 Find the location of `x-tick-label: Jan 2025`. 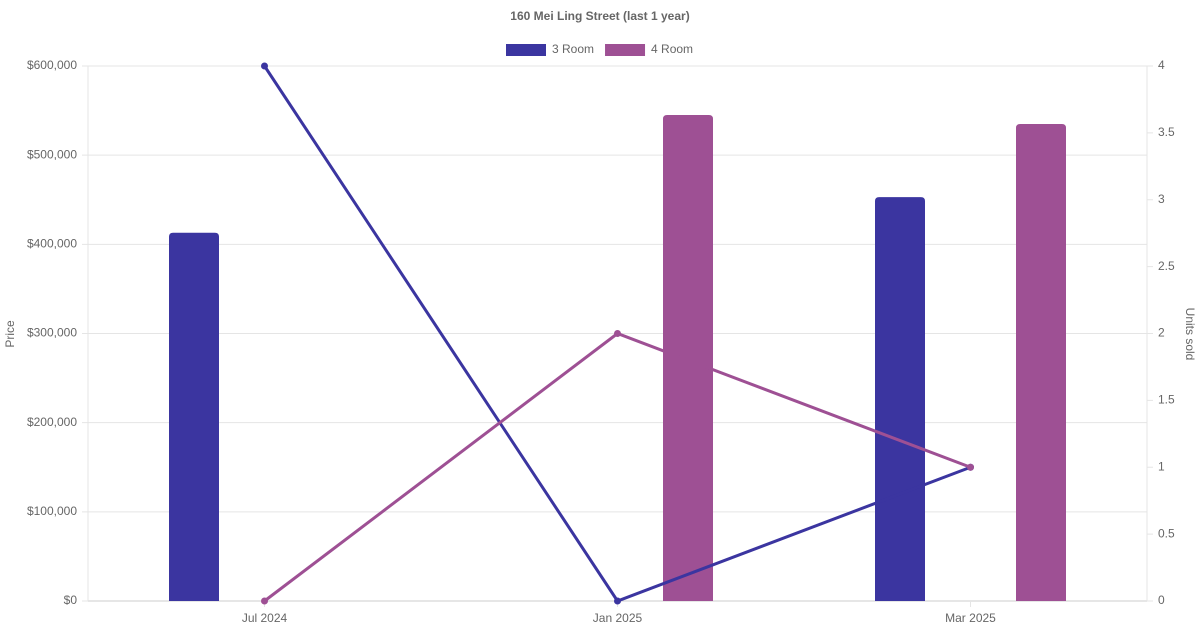

x-tick-label: Jan 2025 is located at coordinates (618, 618).